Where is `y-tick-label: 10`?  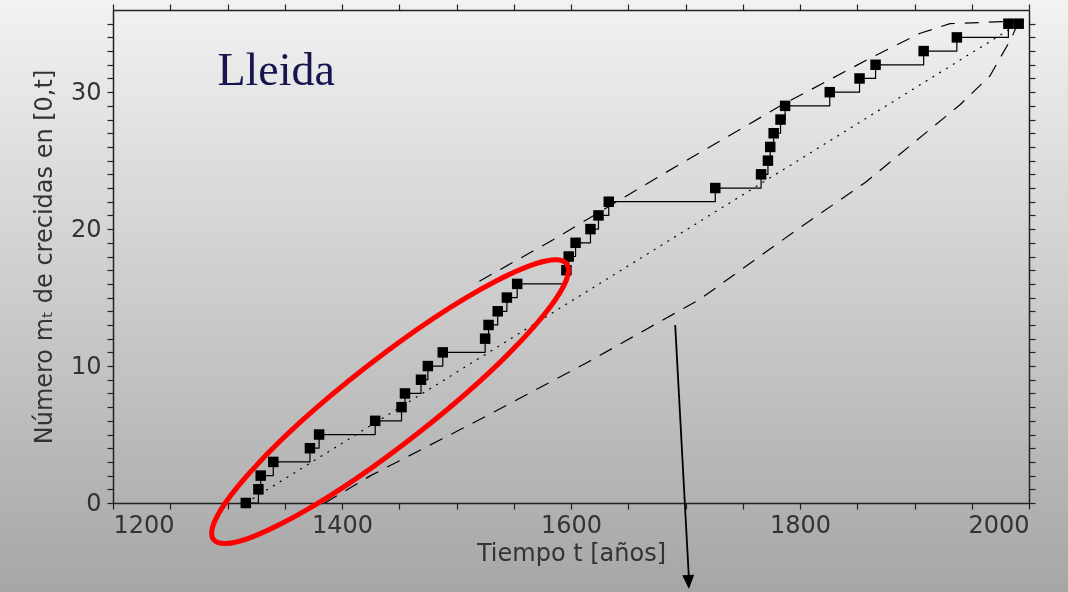
y-tick-label: 10 is located at coordinates (86, 365).